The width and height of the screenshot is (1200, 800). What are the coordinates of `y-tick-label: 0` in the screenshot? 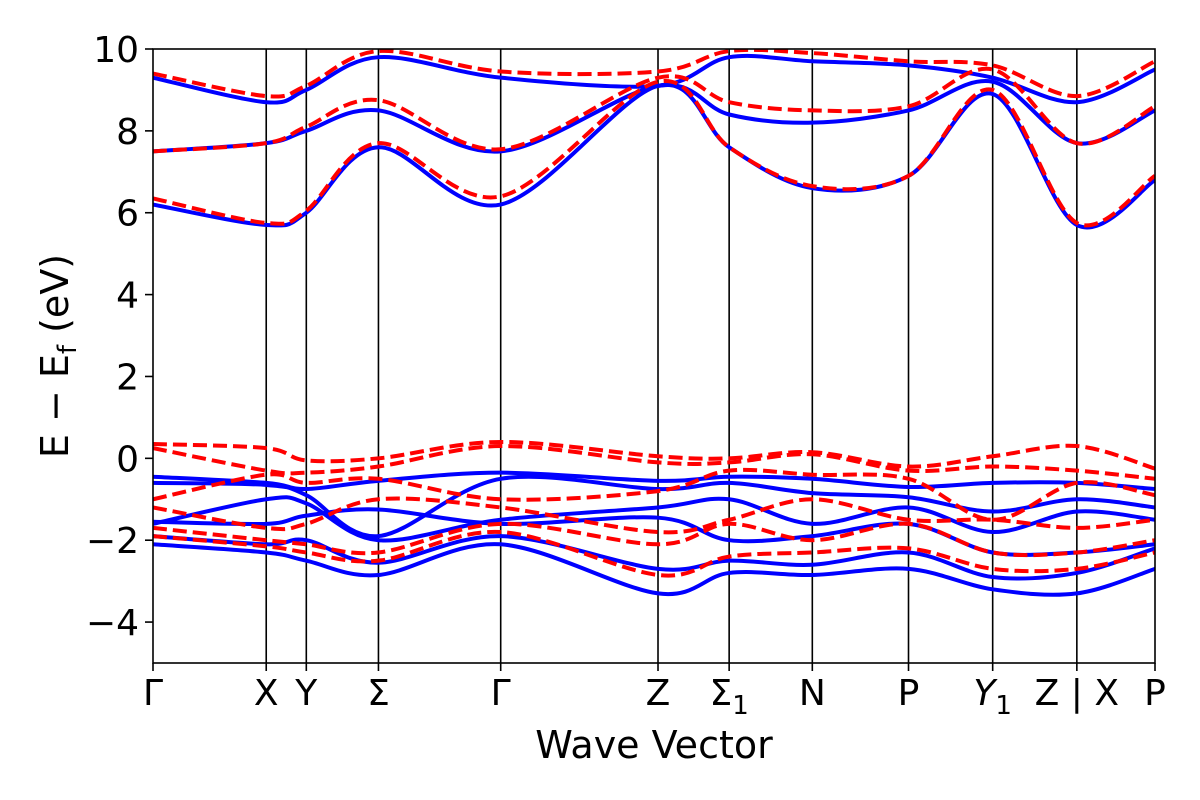 It's located at (127, 459).